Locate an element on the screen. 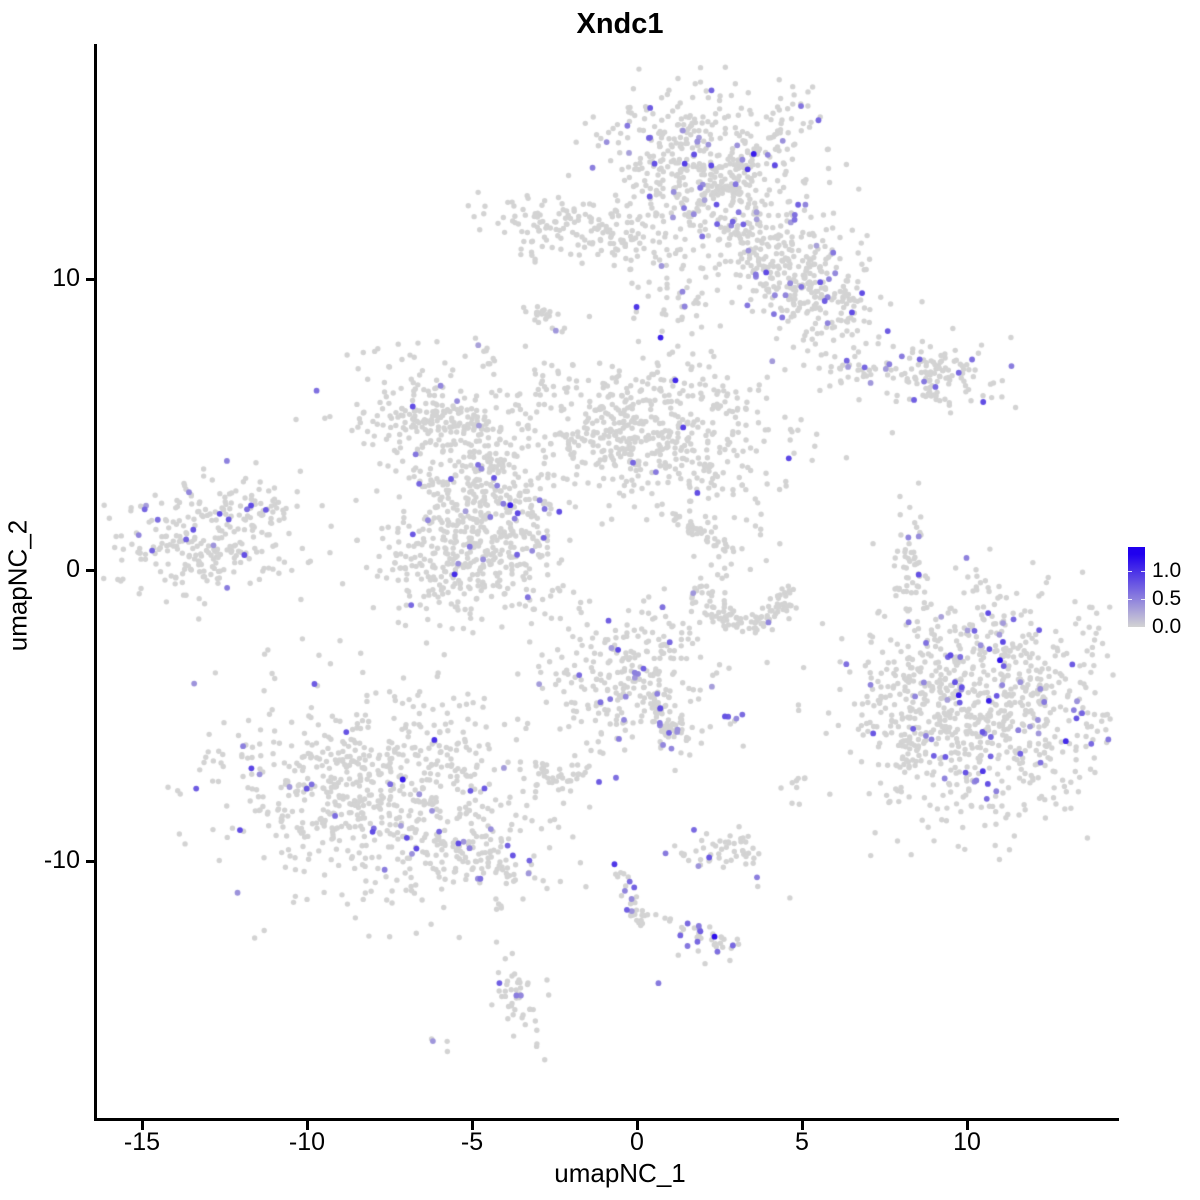  y-tick-label: 10 is located at coordinates (66, 278).